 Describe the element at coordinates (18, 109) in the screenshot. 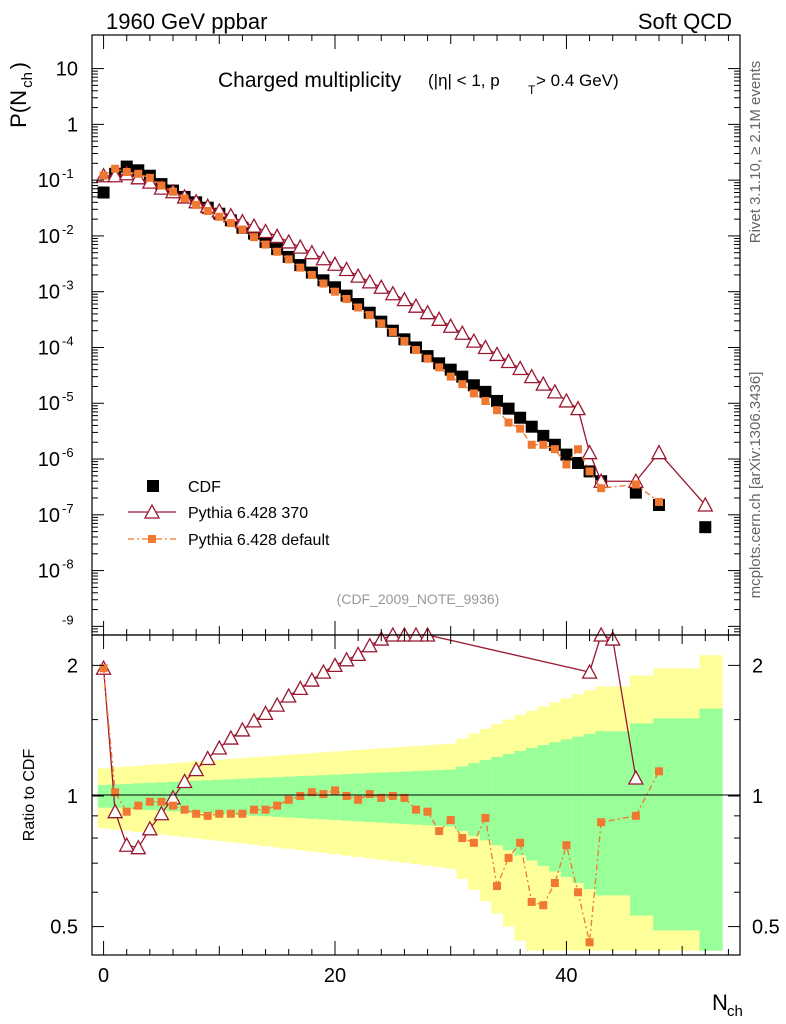

I see `ylabel-main: P(N` at that location.